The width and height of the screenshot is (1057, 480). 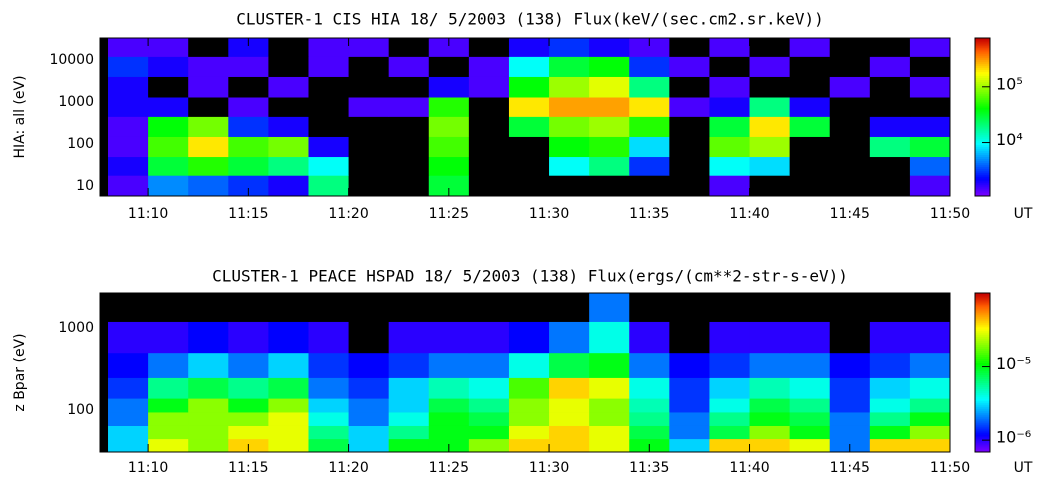 What do you see at coordinates (148, 468) in the screenshot?
I see `x-tick-label: 11:10` at bounding box center [148, 468].